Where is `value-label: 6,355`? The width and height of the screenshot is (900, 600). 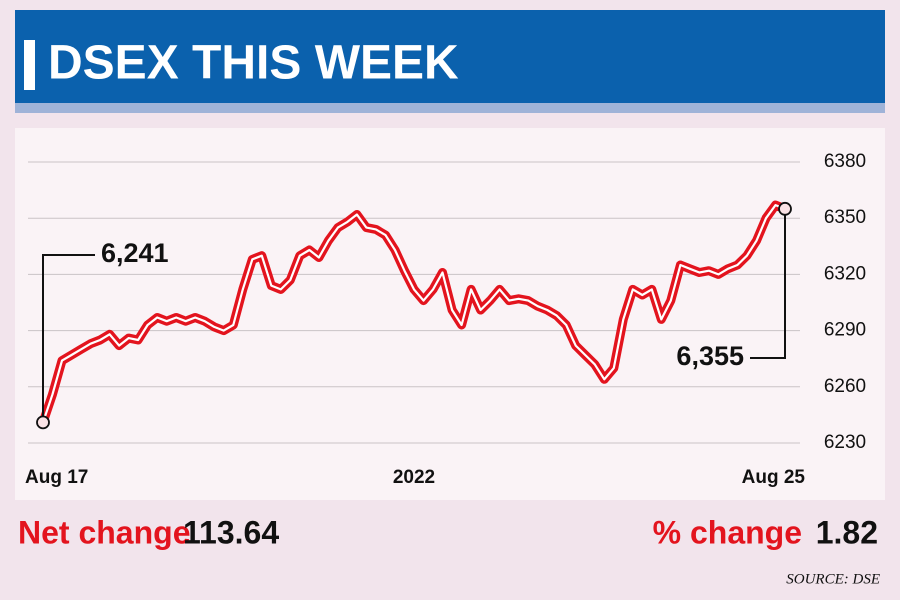
value-label: 6,355 is located at coordinates (710, 356).